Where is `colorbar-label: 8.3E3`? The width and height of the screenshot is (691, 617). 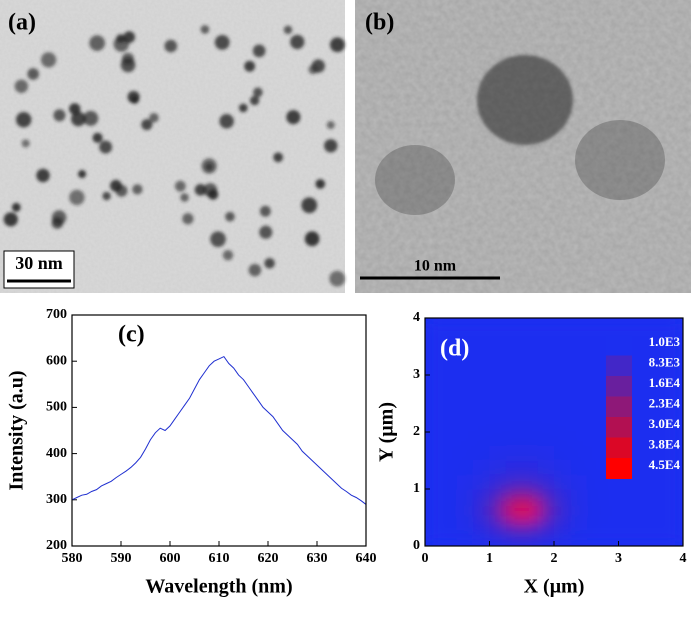 colorbar-label: 8.3E3 is located at coordinates (665, 361).